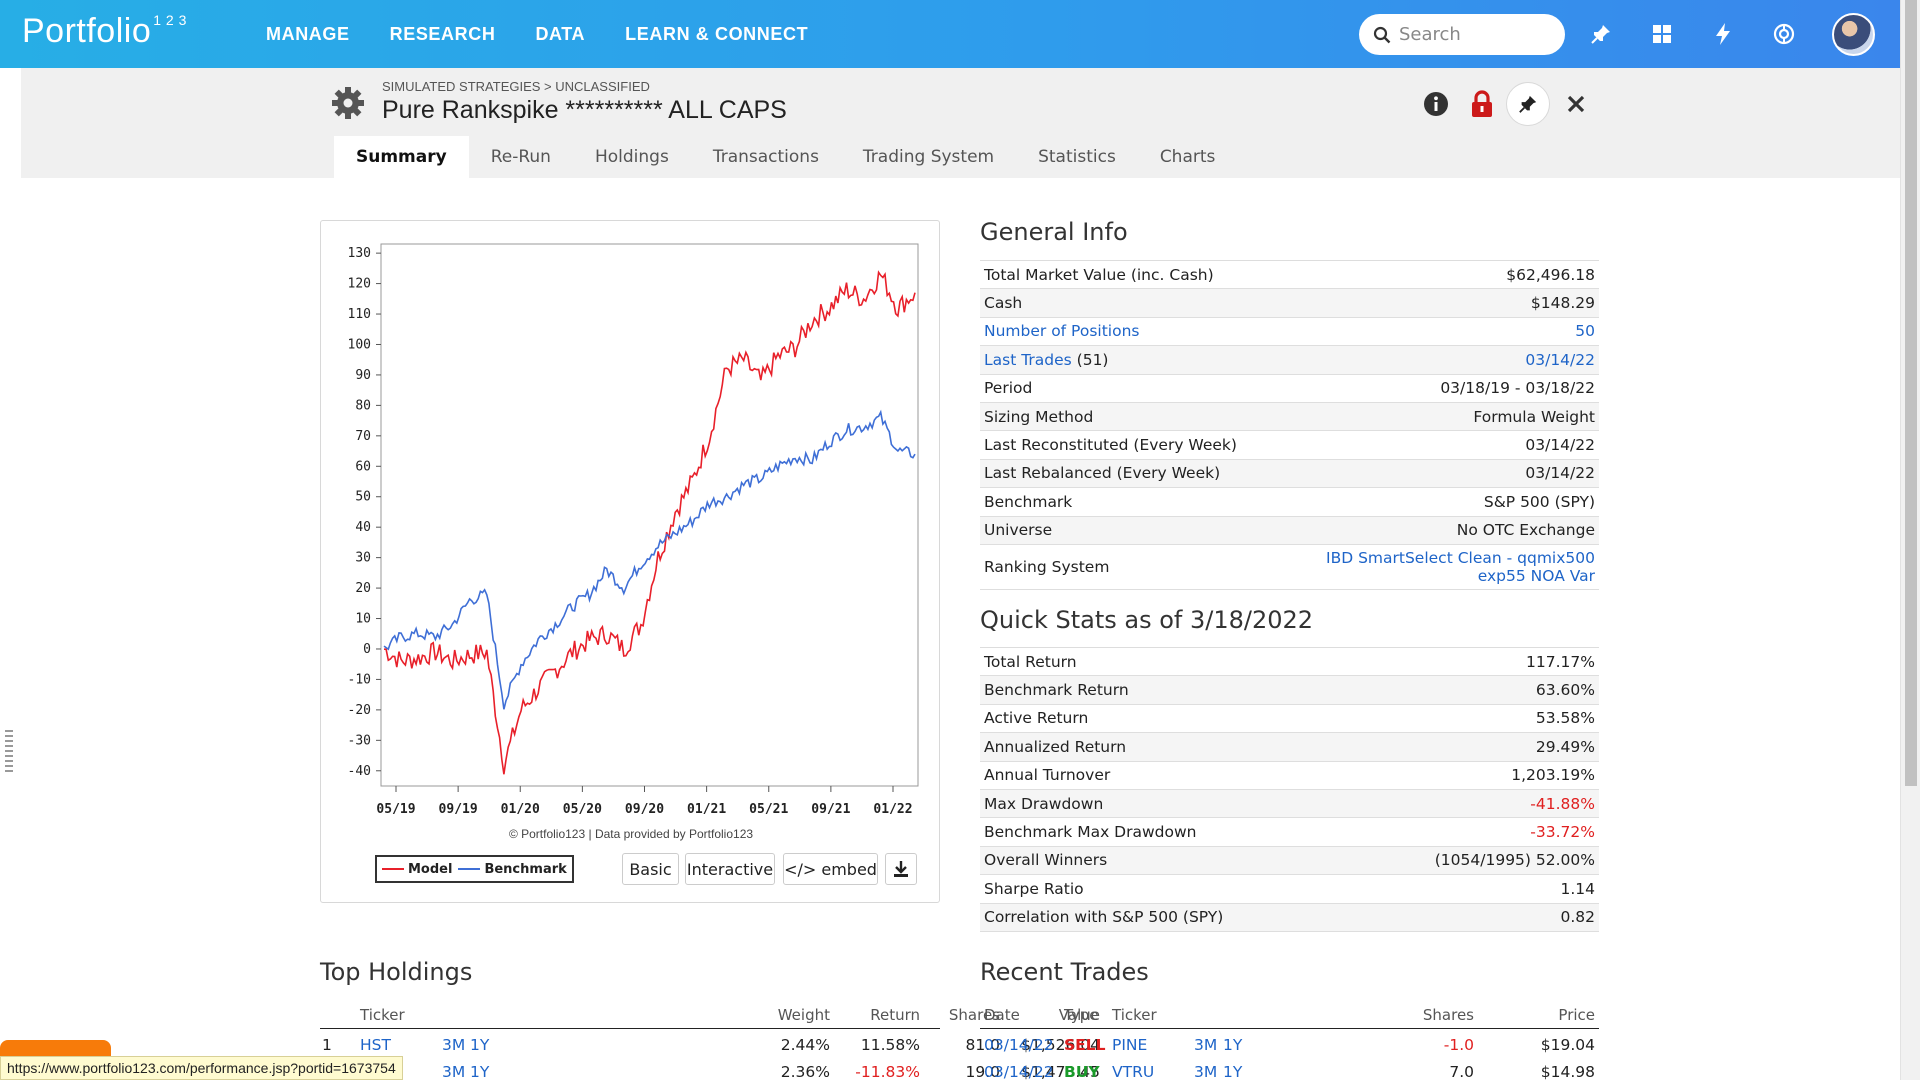  What do you see at coordinates (730, 869) in the screenshot?
I see `interactive-button: Interactive` at bounding box center [730, 869].